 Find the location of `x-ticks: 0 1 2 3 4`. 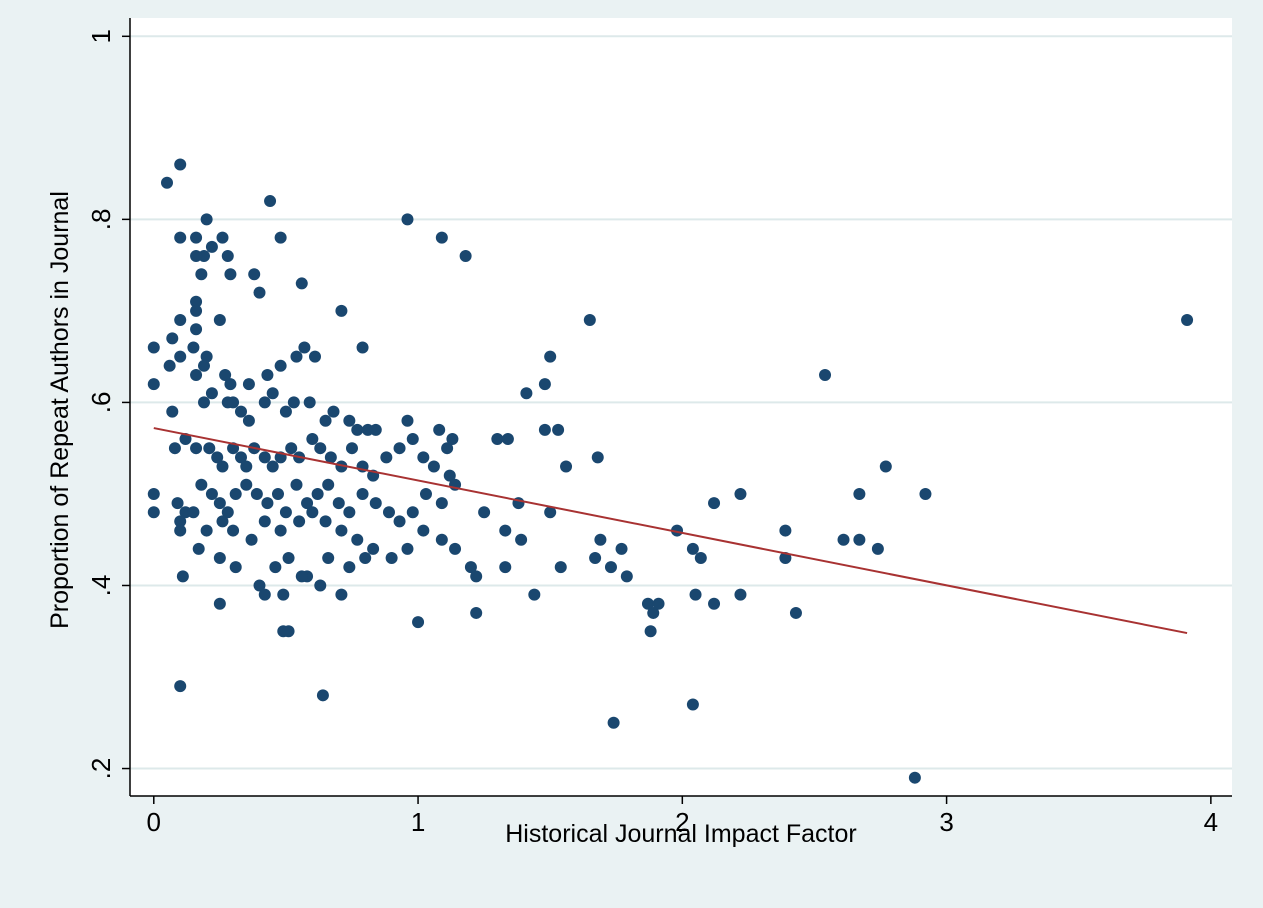

x-ticks: 0 1 2 3 4 is located at coordinates (682, 816).